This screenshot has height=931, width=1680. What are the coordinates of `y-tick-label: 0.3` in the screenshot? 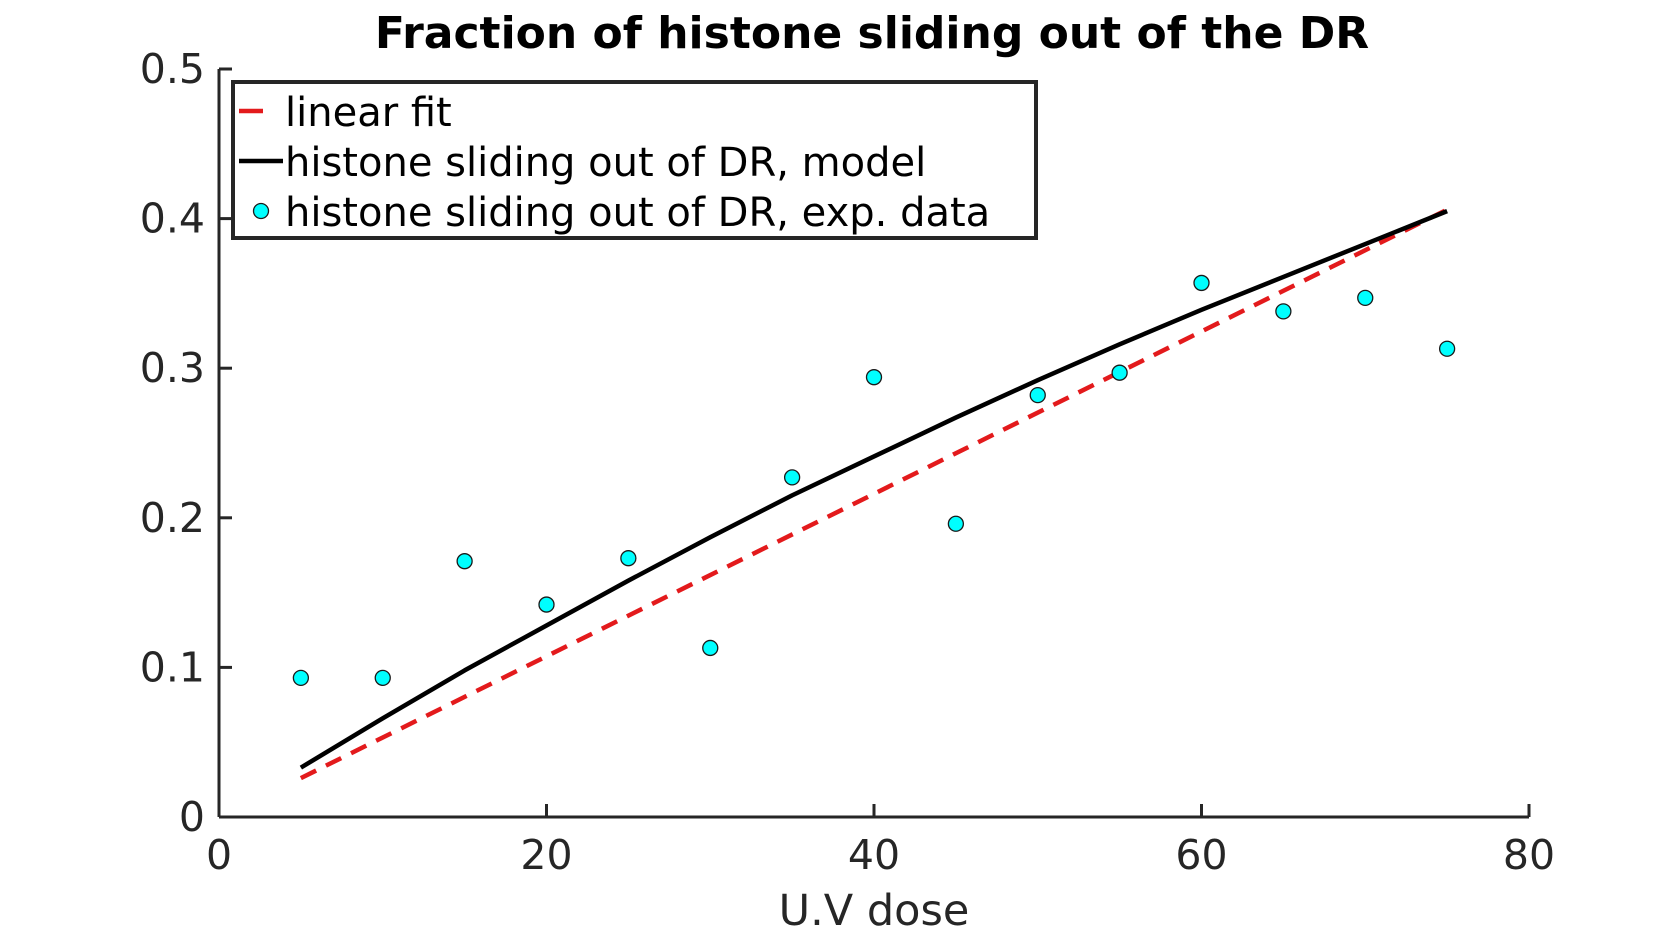 It's located at (172, 368).